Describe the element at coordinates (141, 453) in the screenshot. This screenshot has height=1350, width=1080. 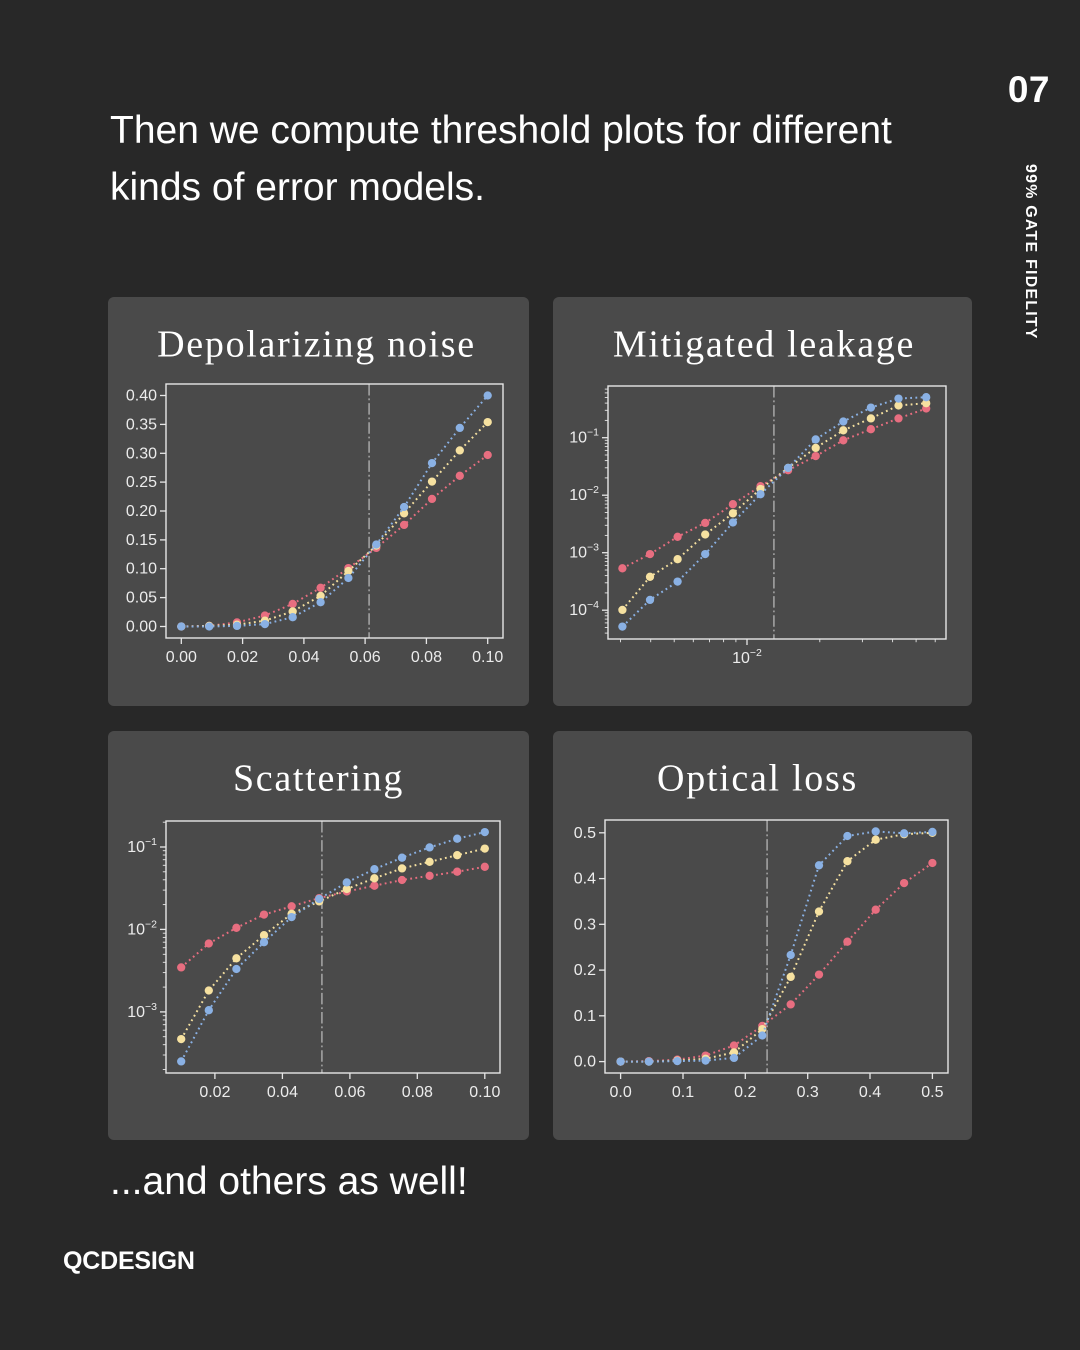
I see `svg-text: 0.30` at that location.